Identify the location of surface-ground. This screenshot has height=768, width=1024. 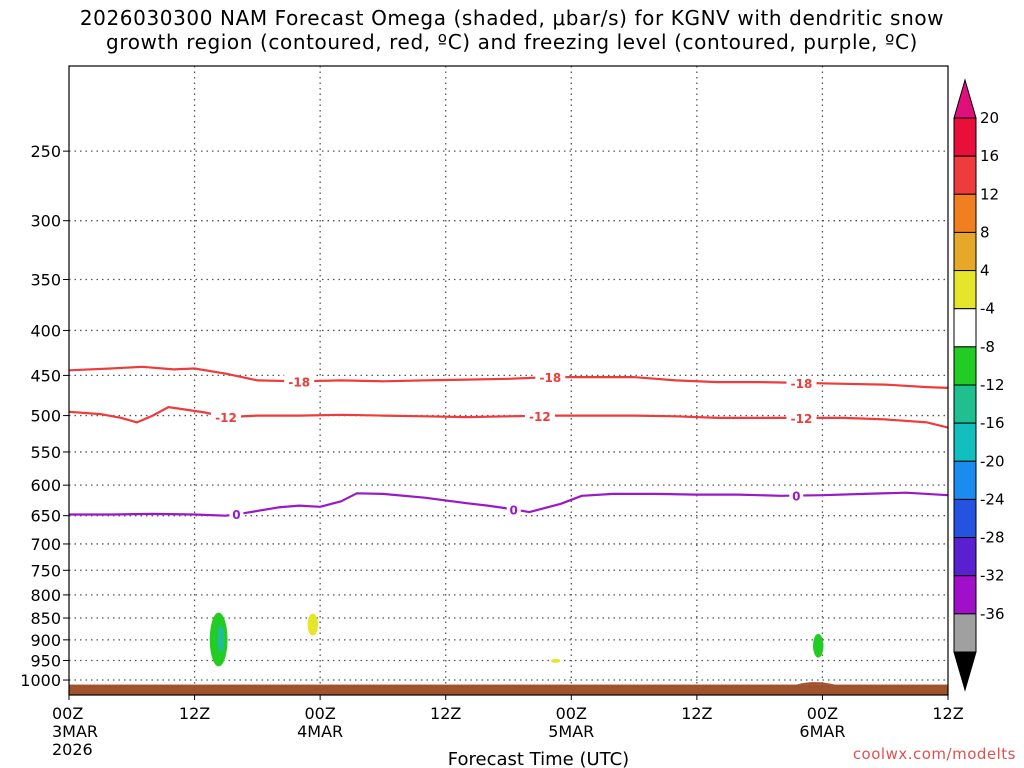
(508, 689).